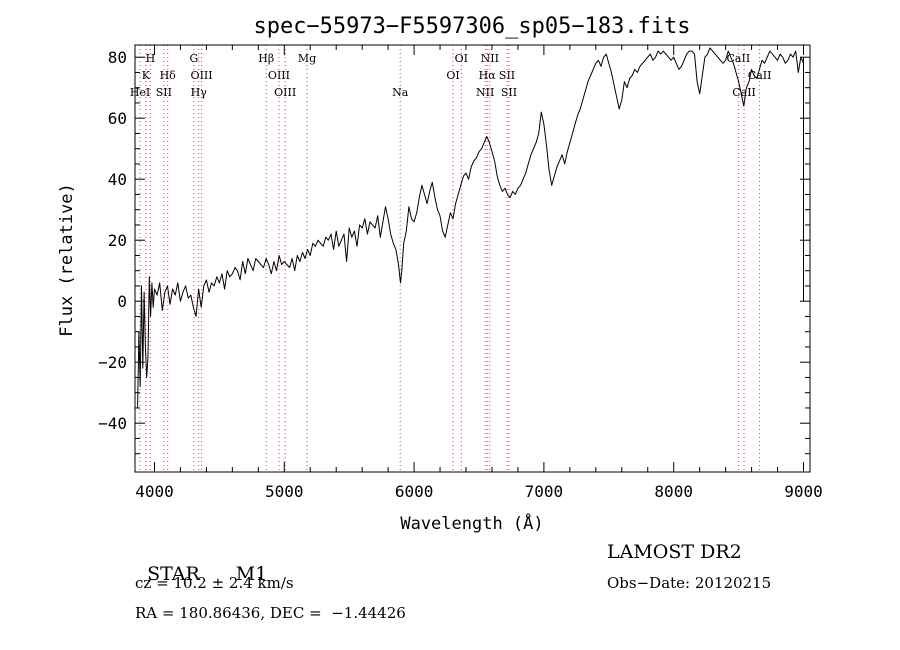  Describe the element at coordinates (285, 92) in the screenshot. I see `line-marker-label-10: OIII` at that location.